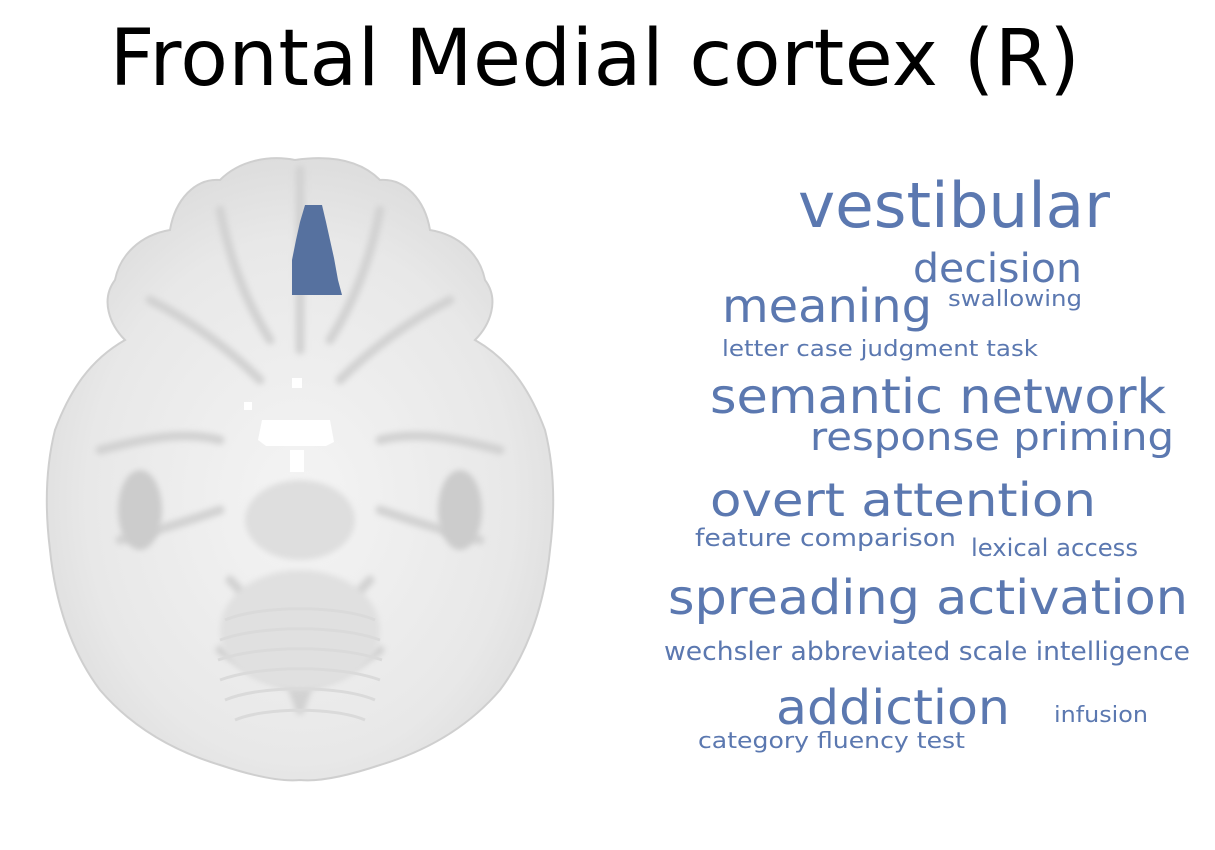 This screenshot has width=1215, height=850. I want to click on word-lexical-access: lexical access, so click(1054, 548).